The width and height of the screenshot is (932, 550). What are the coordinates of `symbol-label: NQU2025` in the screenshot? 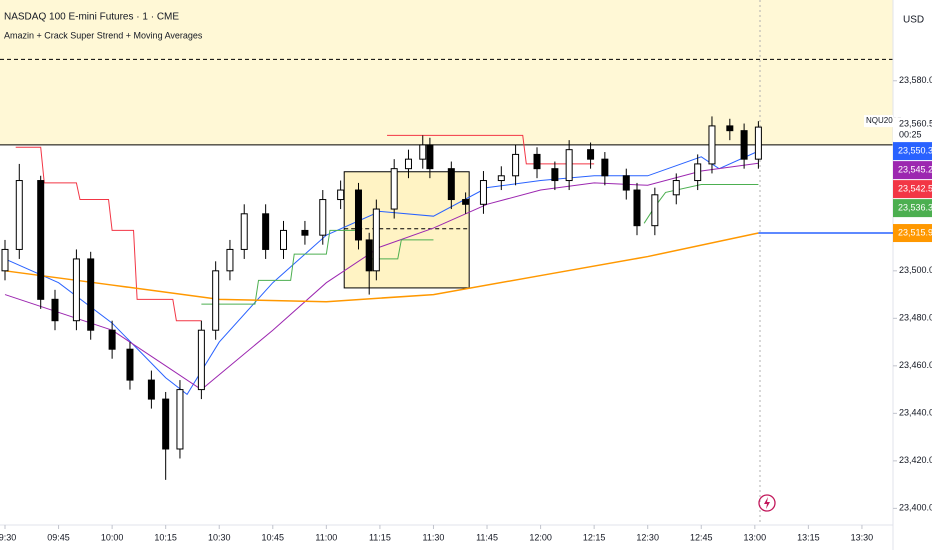 It's located at (884, 120).